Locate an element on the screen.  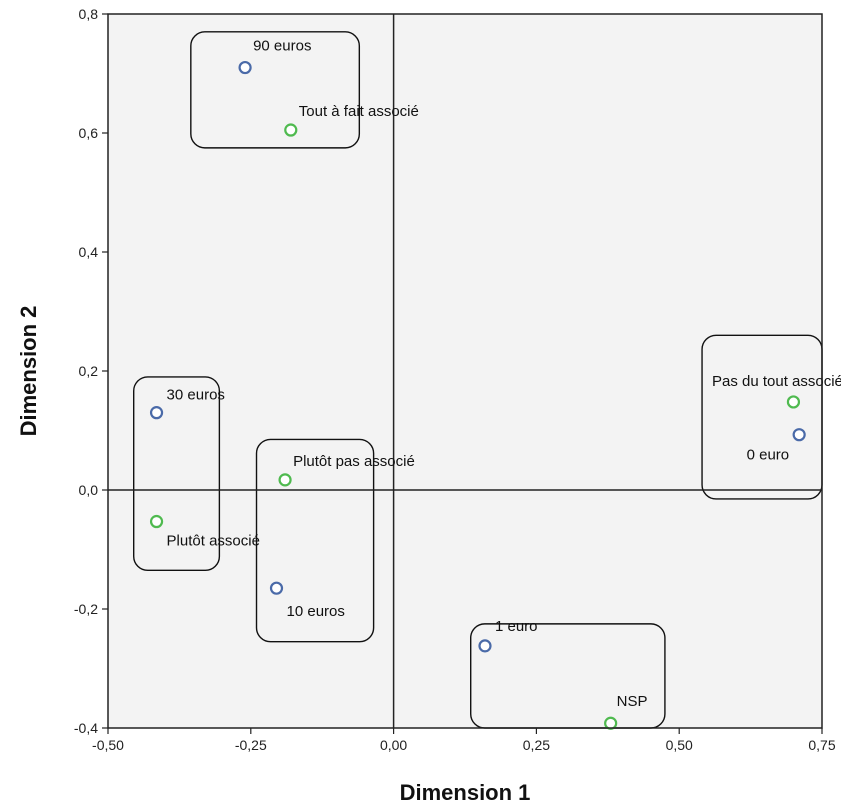
x-tick-label: 0,25 is located at coordinates (536, 745).